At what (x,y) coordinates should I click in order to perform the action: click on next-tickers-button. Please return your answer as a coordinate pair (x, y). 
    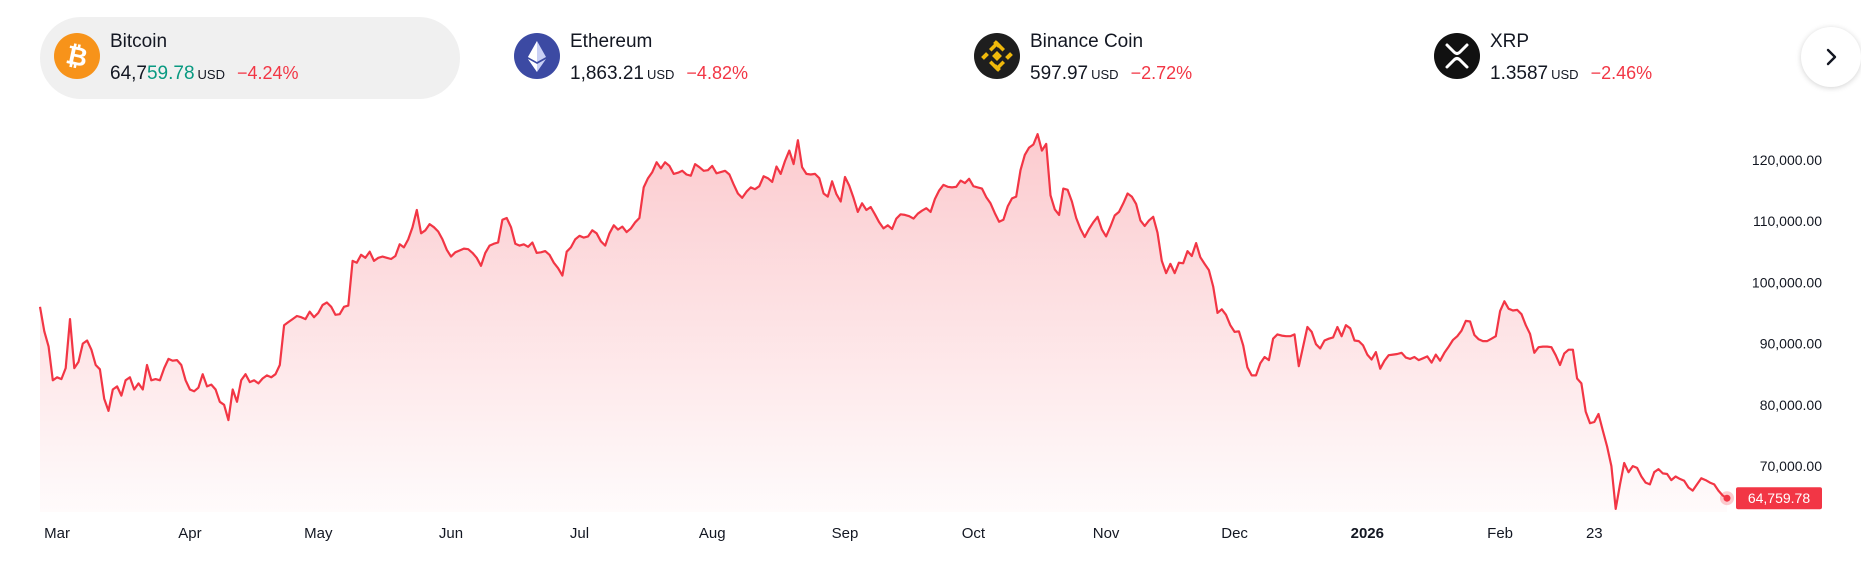
    Looking at the image, I should click on (1831, 57).